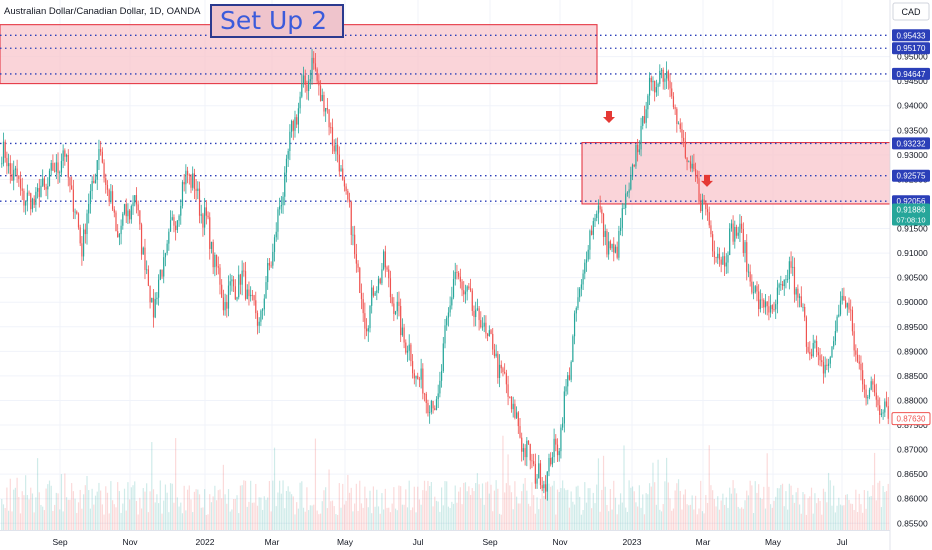 The width and height of the screenshot is (932, 550). I want to click on setup-annotation: Set Up 2, so click(277, 21).